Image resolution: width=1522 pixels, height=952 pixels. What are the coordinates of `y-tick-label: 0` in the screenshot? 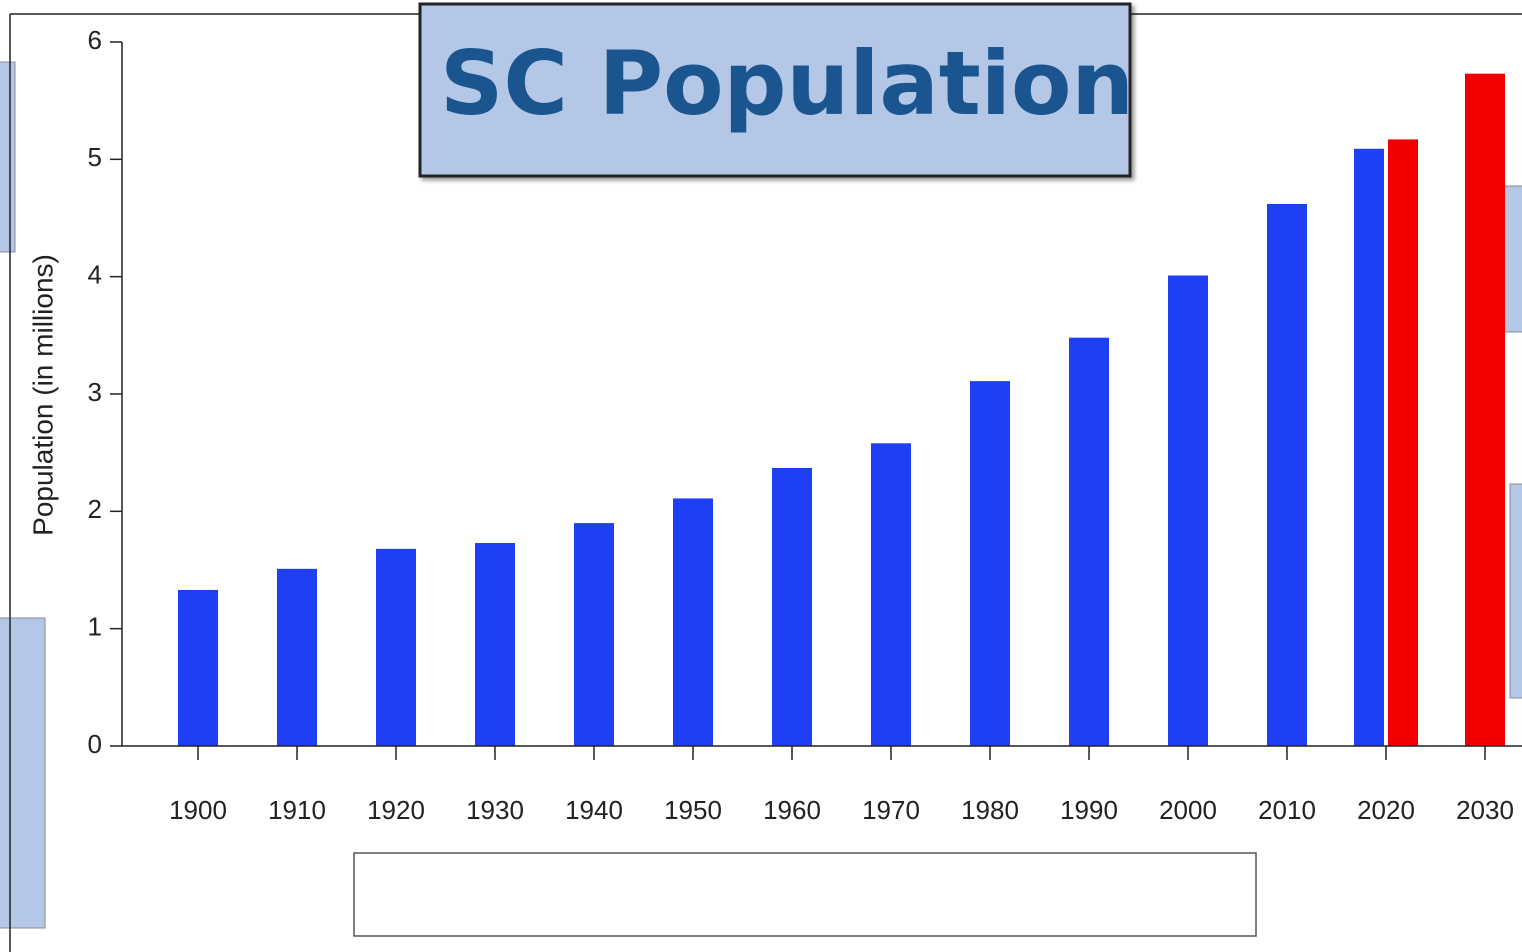 It's located at (95, 744).